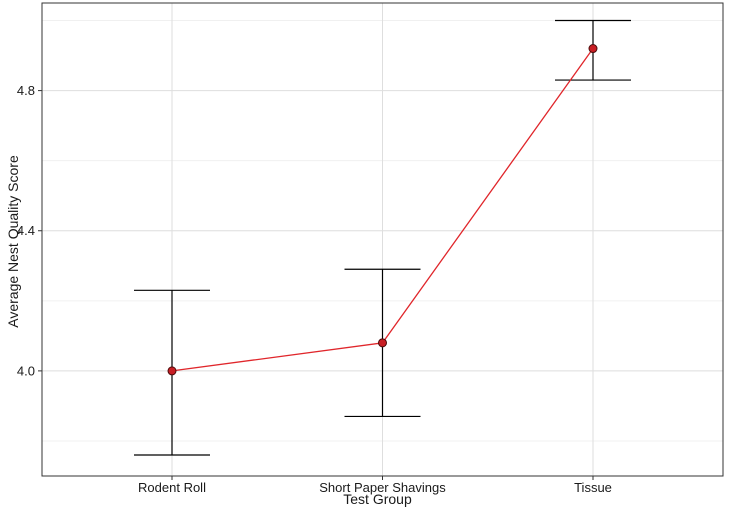  What do you see at coordinates (377, 499) in the screenshot?
I see `x-axis-title: Test Group` at bounding box center [377, 499].